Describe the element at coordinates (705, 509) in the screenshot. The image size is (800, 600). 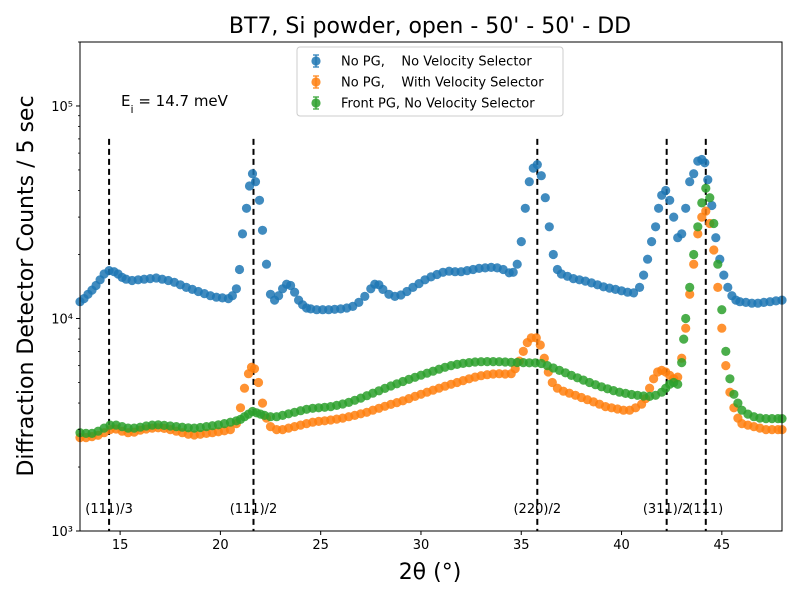
I see `reference-line-label: (111)` at that location.